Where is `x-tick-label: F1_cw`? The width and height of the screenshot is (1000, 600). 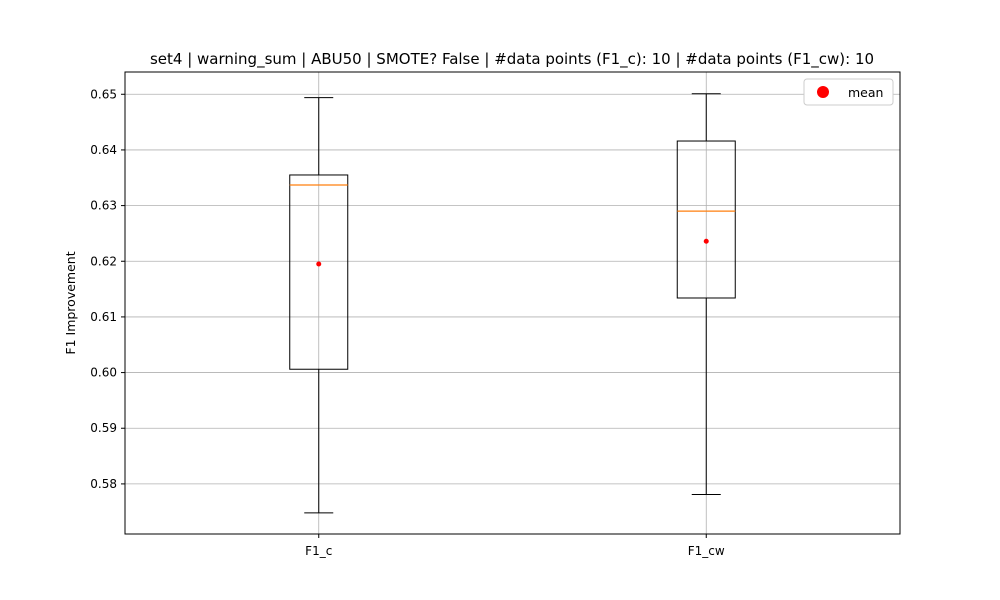
x-tick-label: F1_cw is located at coordinates (706, 551).